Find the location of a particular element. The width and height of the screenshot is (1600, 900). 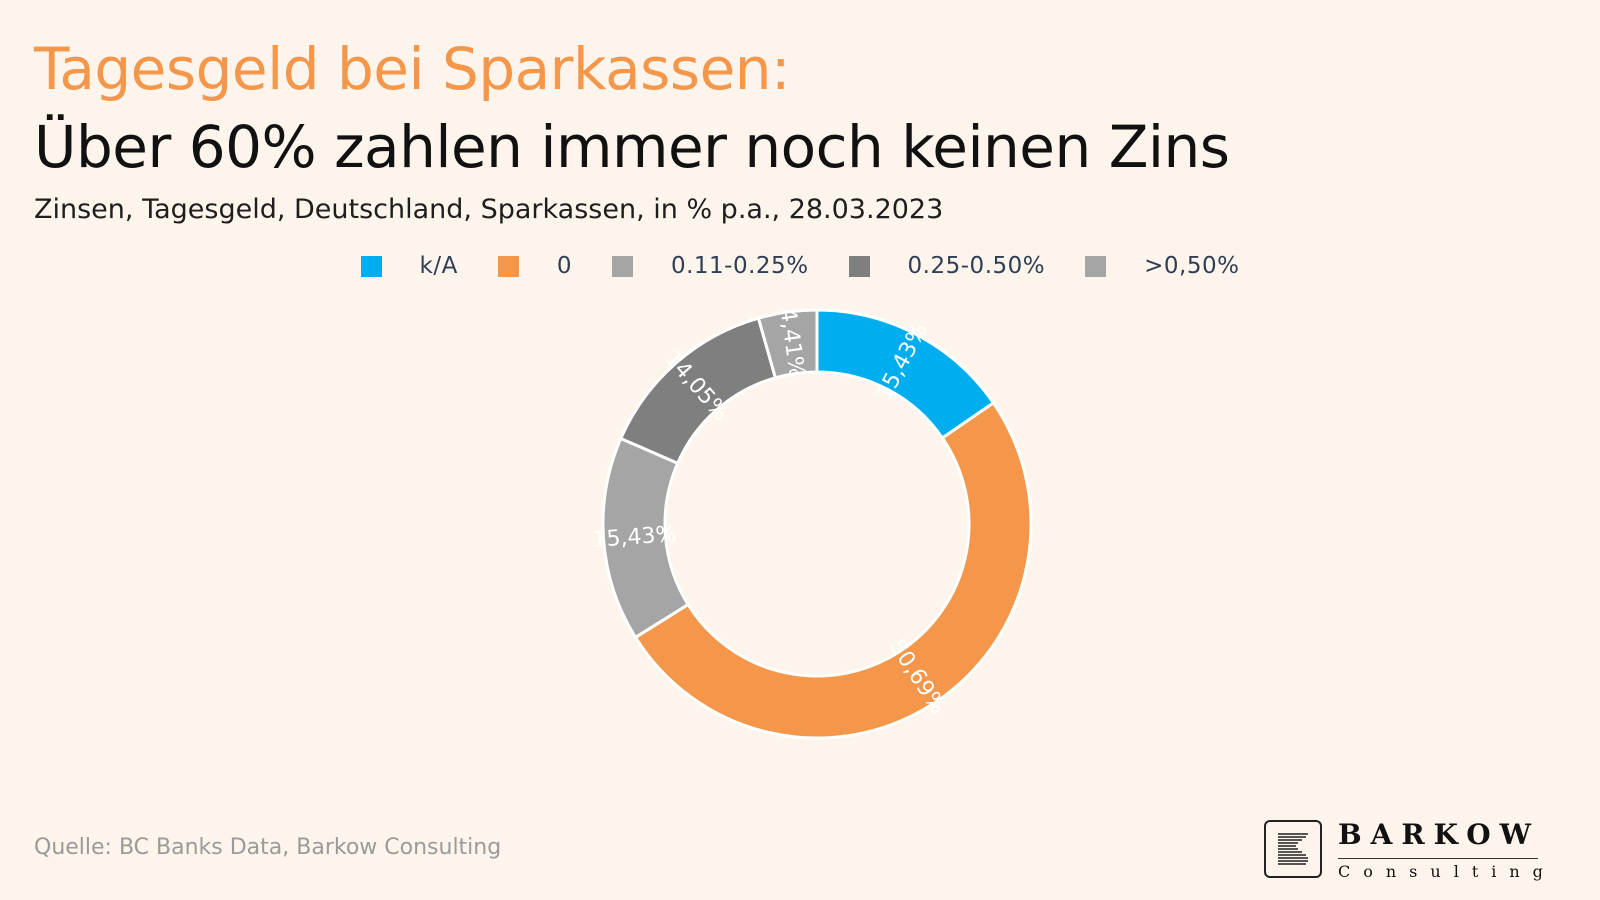

chart-legend: k/A 0 0.11-0.25% 0.25-0.50% >0,50% is located at coordinates (800, 266).